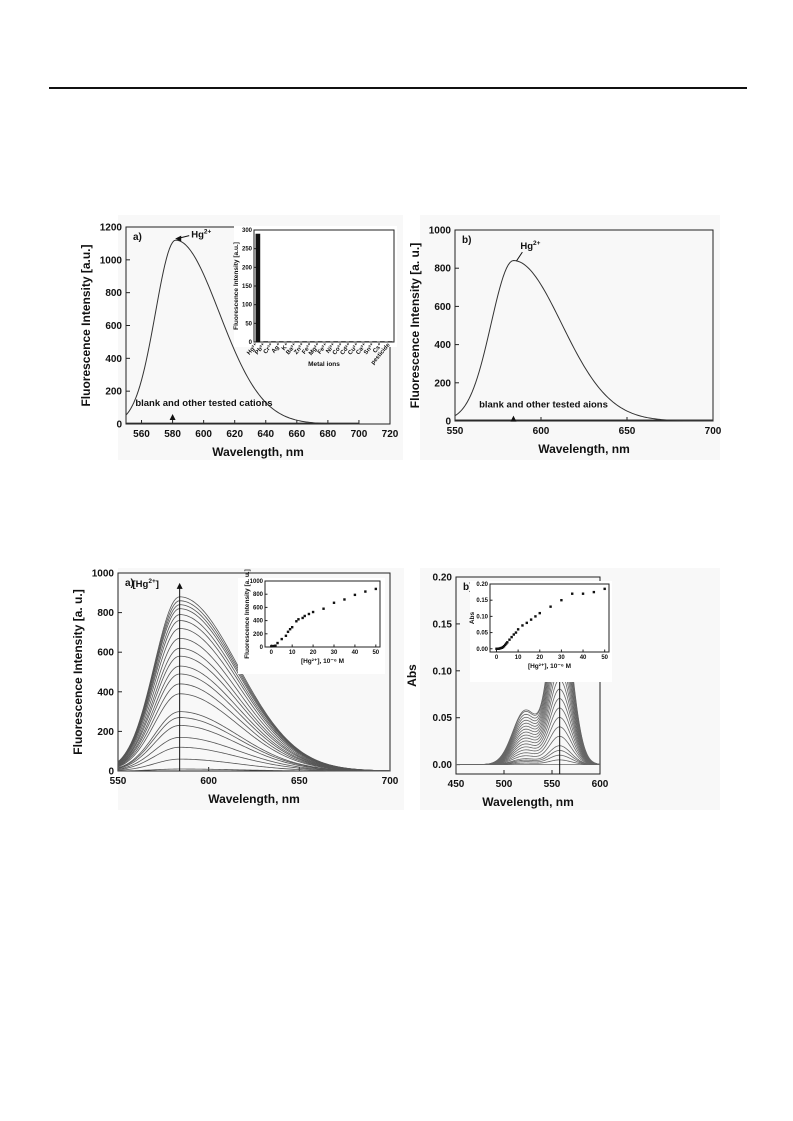  I want to click on y-tick-label: 0, so click(119, 425).